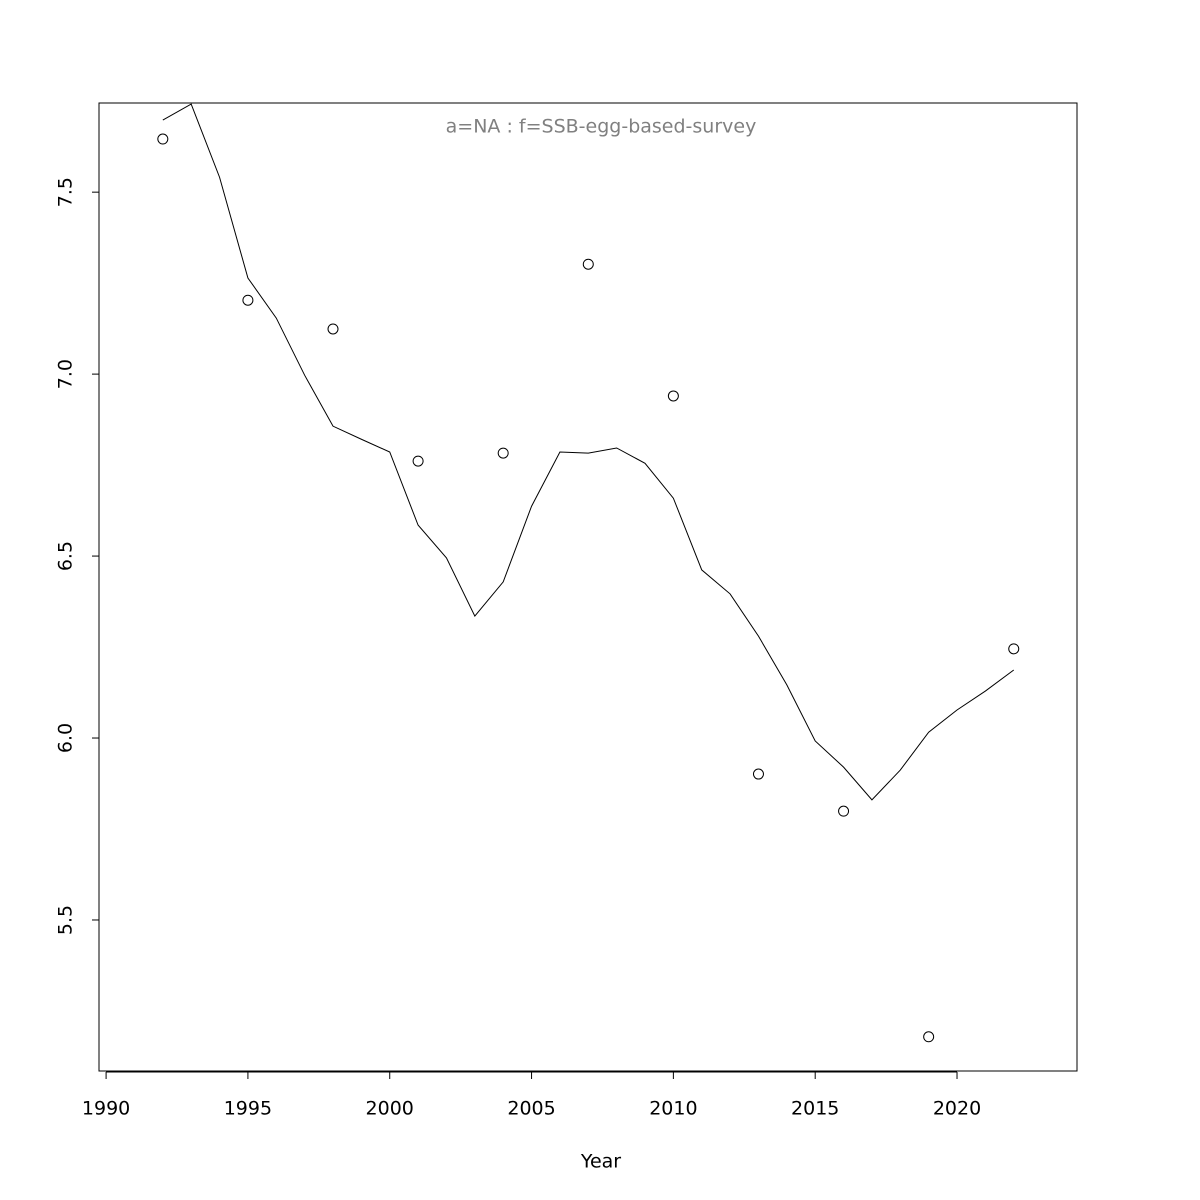 The width and height of the screenshot is (1200, 1200). What do you see at coordinates (531, 1109) in the screenshot?
I see `x-tick-label: 2005` at bounding box center [531, 1109].